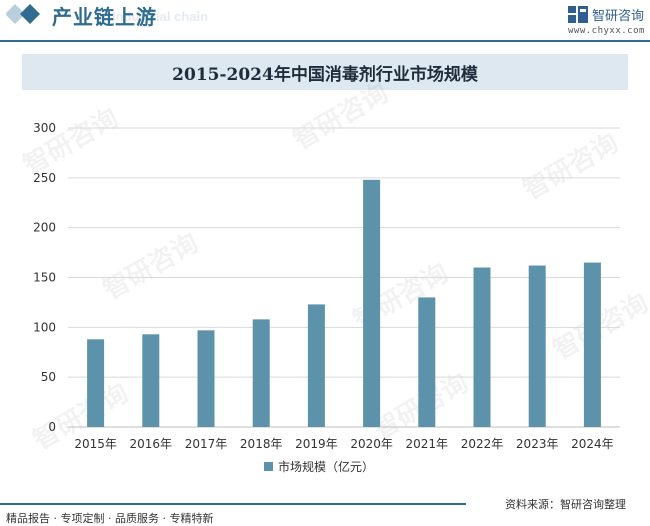 The image size is (650, 526). I want to click on x-tick-label: 2015年, so click(95, 444).